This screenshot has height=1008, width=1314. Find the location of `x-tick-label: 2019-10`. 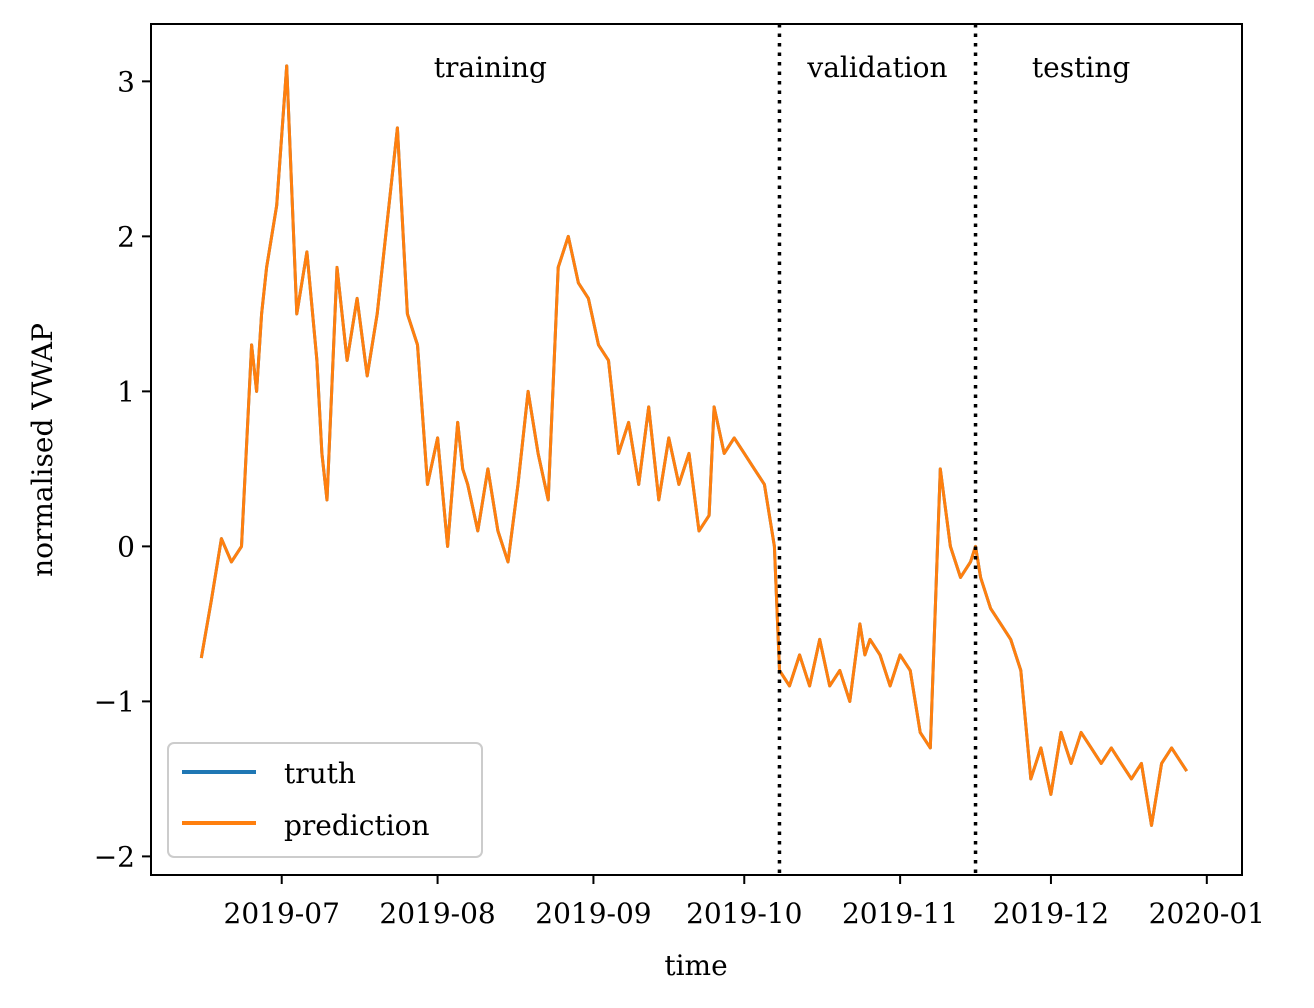

x-tick-label: 2019-10 is located at coordinates (744, 913).